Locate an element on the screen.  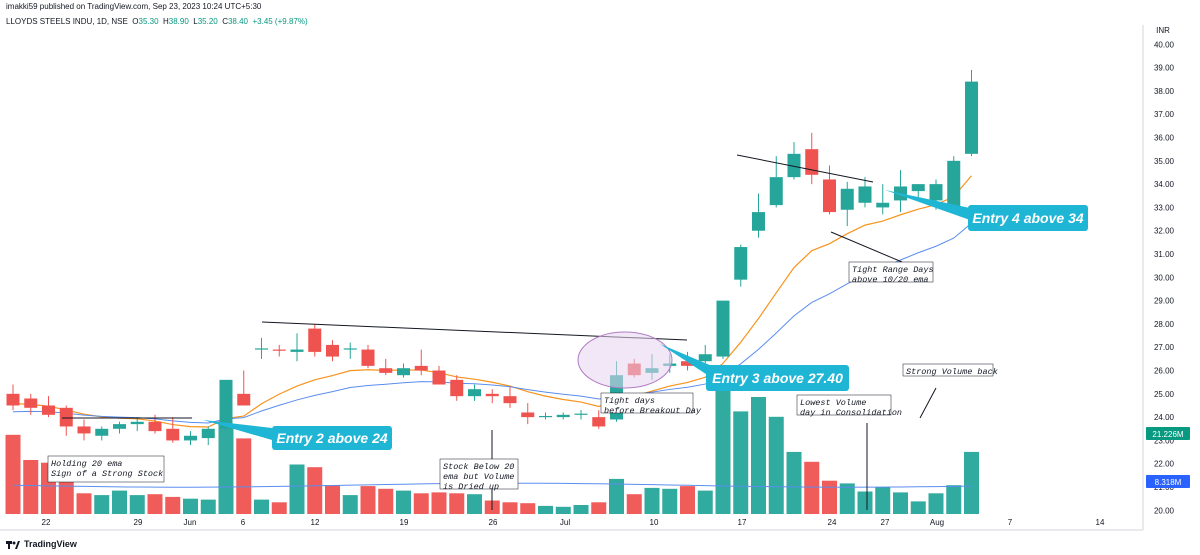
holding-note-box is located at coordinates (106, 469).